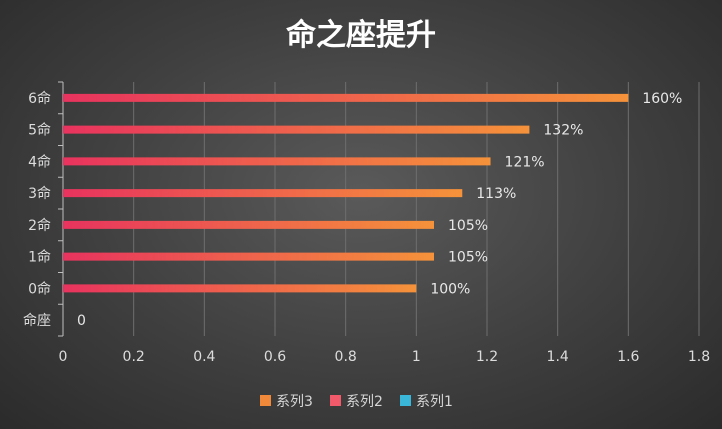 The width and height of the screenshot is (722, 429). Describe the element at coordinates (81, 321) in the screenshot. I see `data-label: 0` at that location.